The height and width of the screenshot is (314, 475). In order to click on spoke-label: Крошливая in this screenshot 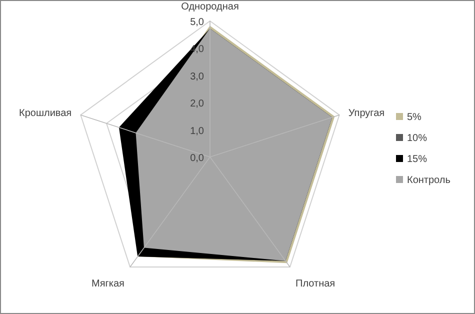, I will do `click(45, 114)`.